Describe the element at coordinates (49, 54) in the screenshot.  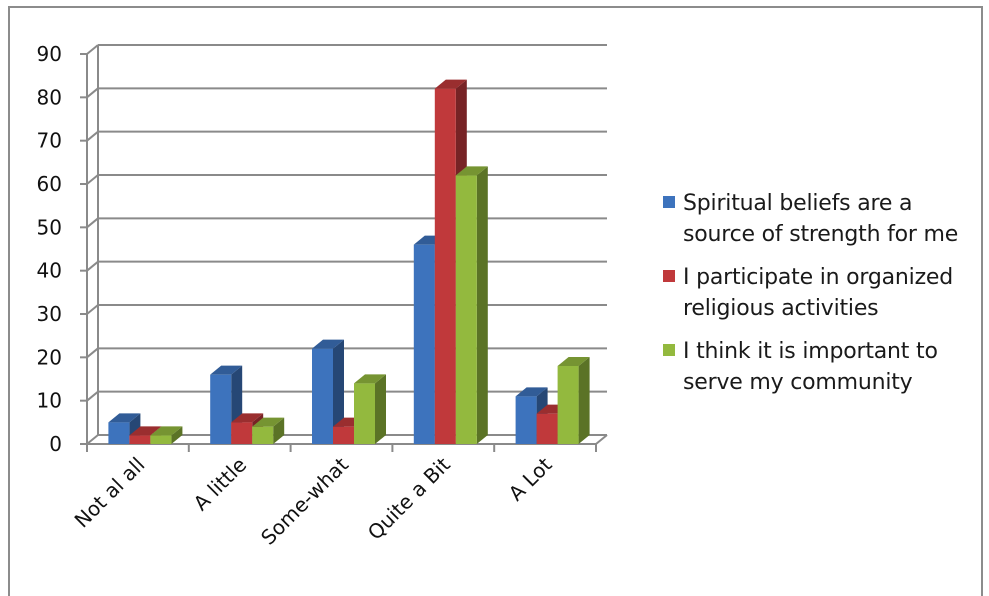
I see `y-tick-label: 90` at that location.